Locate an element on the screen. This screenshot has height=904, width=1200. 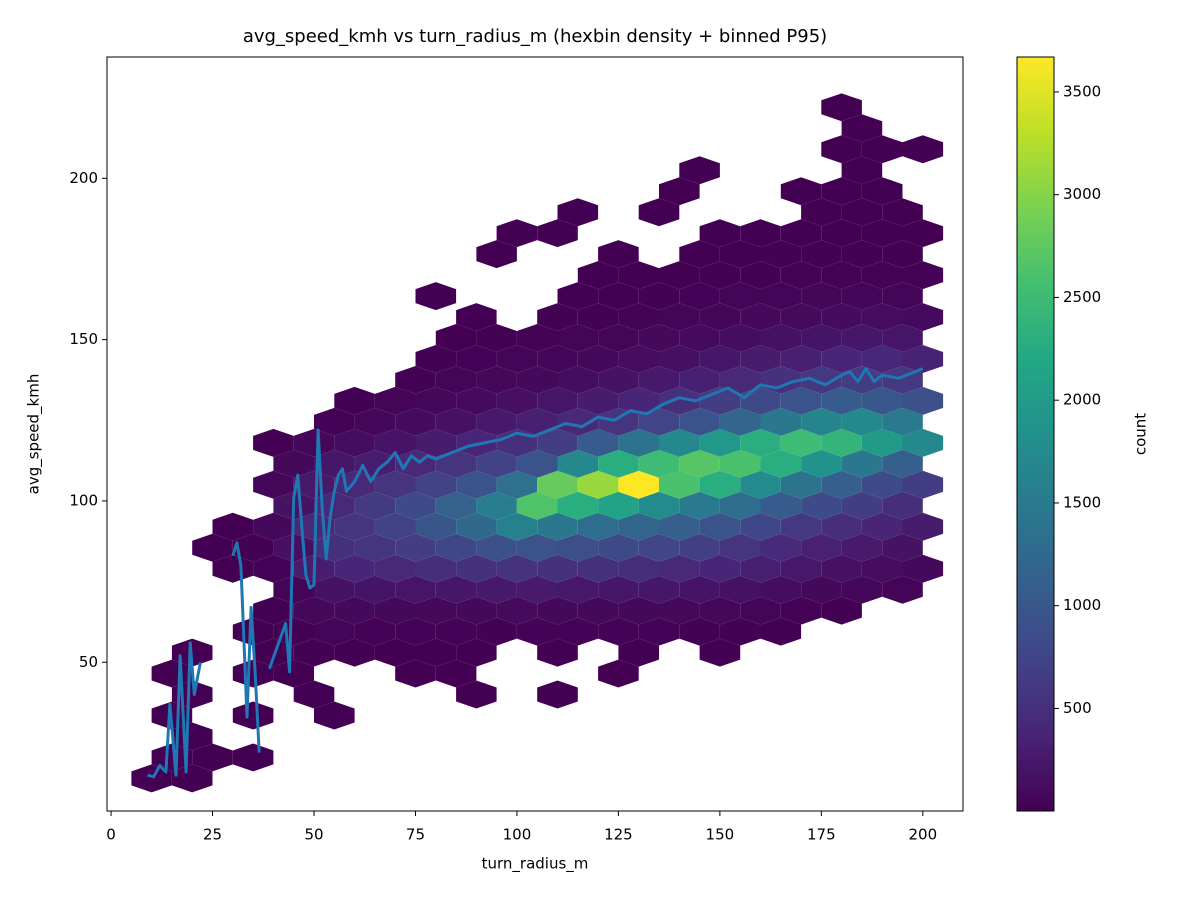
y-tick-label: 150 is located at coordinates (83, 339).